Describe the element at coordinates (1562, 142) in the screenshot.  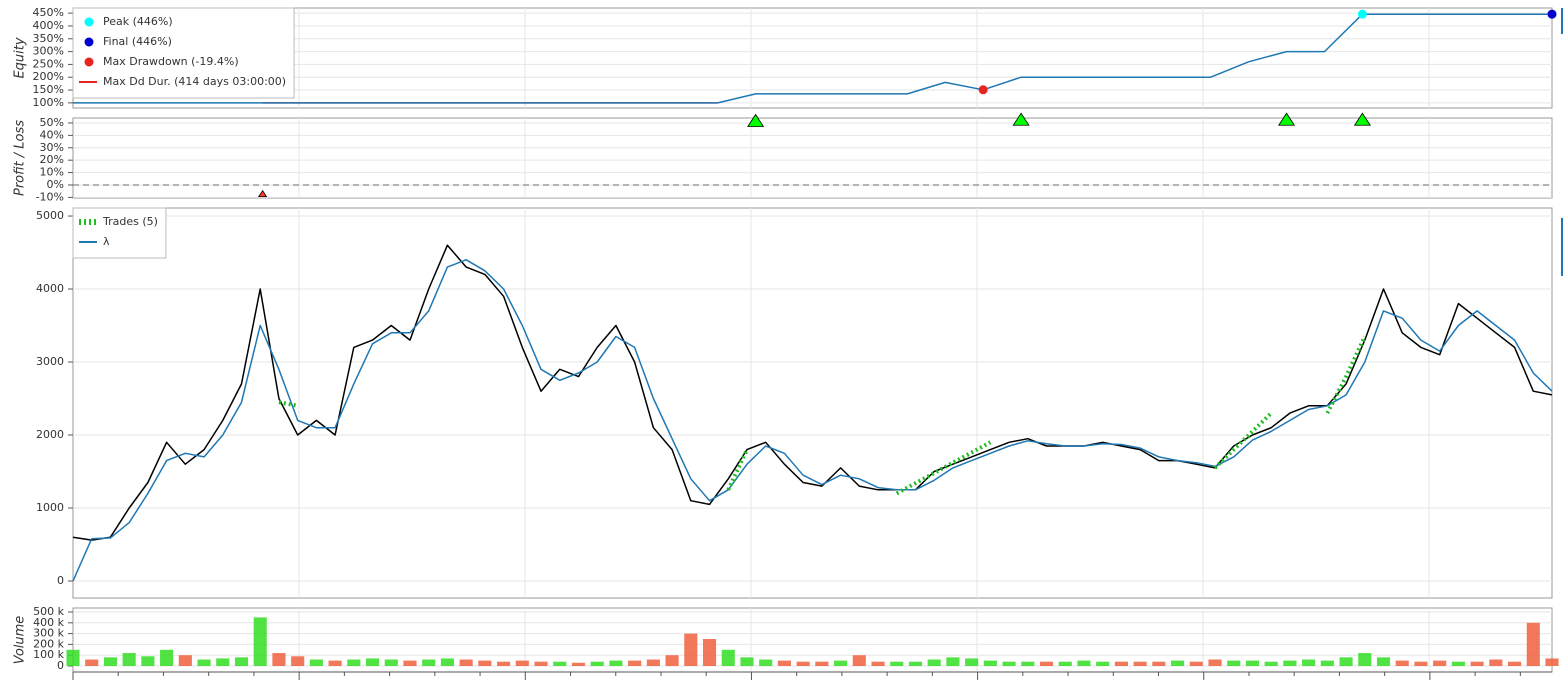
I see `decor` at that location.